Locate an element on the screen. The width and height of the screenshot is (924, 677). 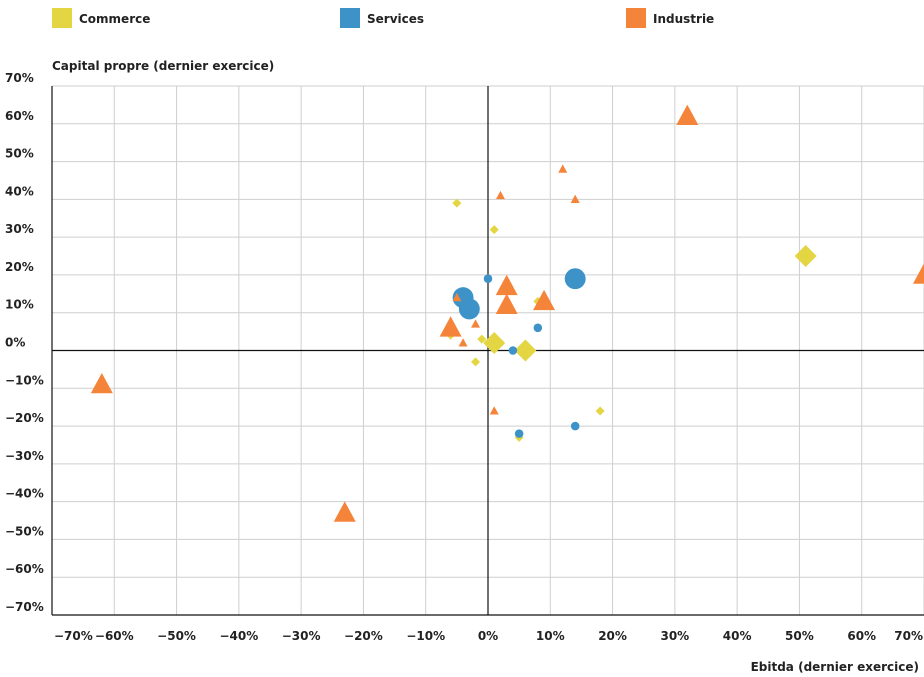
legend-swatch-services is located at coordinates (350, 18).